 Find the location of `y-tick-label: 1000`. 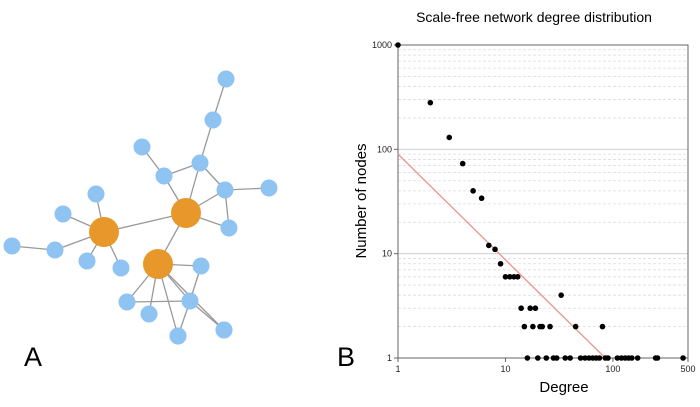

y-tick-label: 1000 is located at coordinates (382, 45).